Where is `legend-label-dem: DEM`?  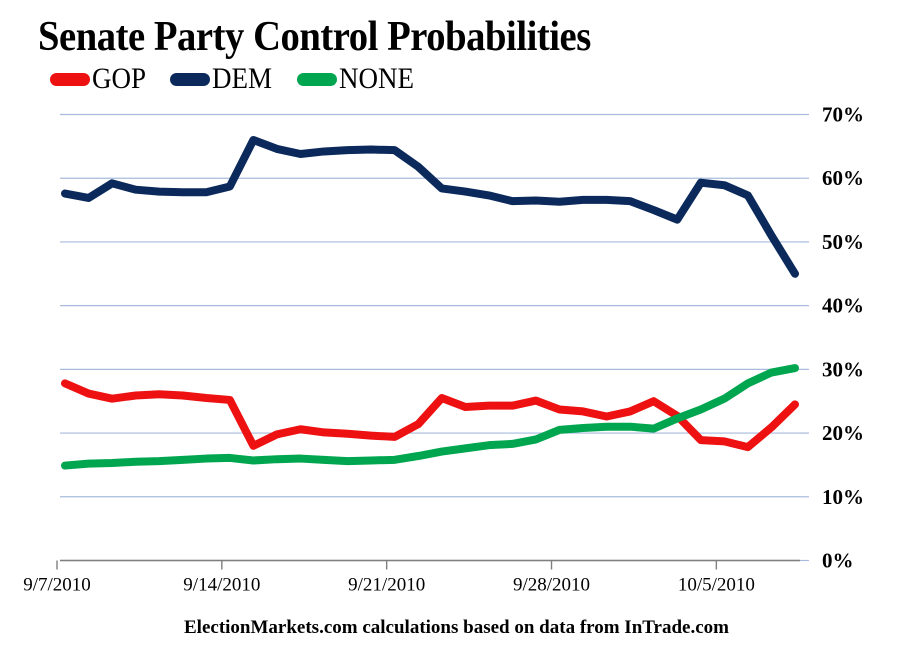
legend-label-dem: DEM is located at coordinates (242, 78).